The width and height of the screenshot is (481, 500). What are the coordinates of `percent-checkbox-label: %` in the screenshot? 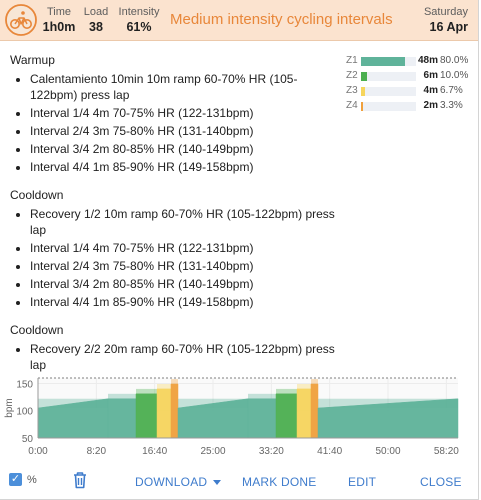 It's located at (32, 480).